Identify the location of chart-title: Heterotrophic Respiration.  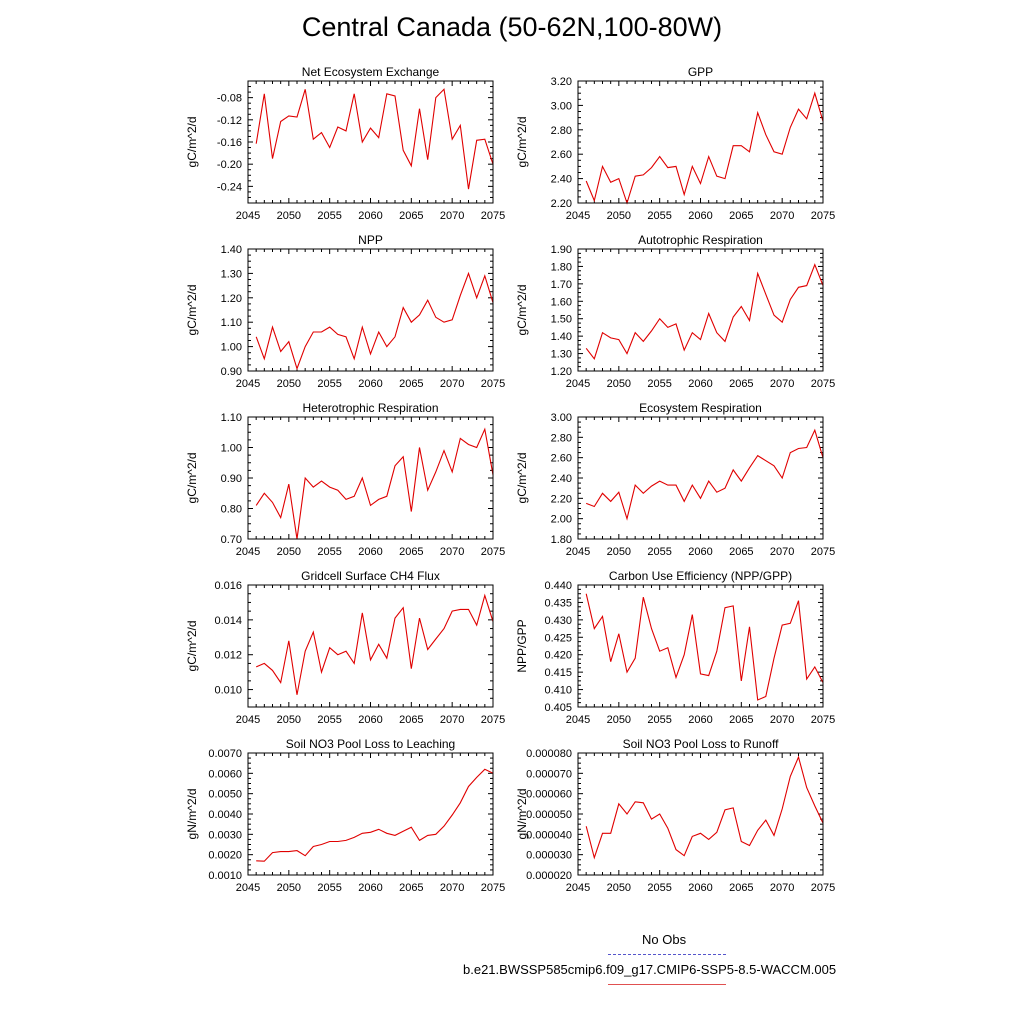
(370, 408).